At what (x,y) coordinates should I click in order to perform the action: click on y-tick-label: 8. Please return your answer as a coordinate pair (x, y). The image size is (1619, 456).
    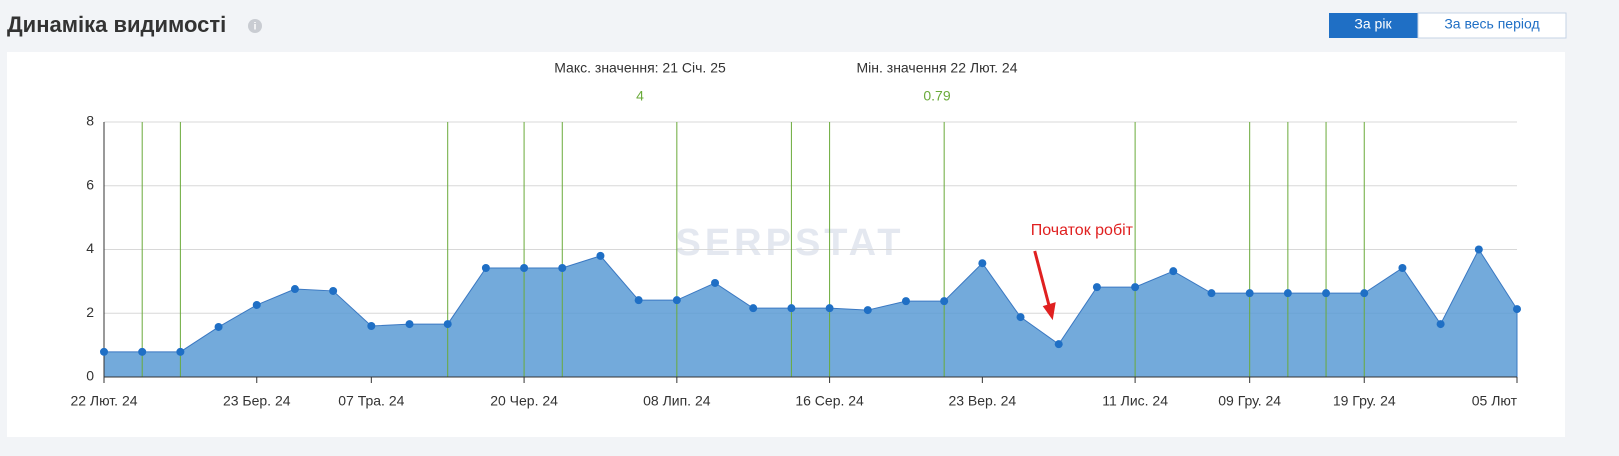
    Looking at the image, I should click on (90, 121).